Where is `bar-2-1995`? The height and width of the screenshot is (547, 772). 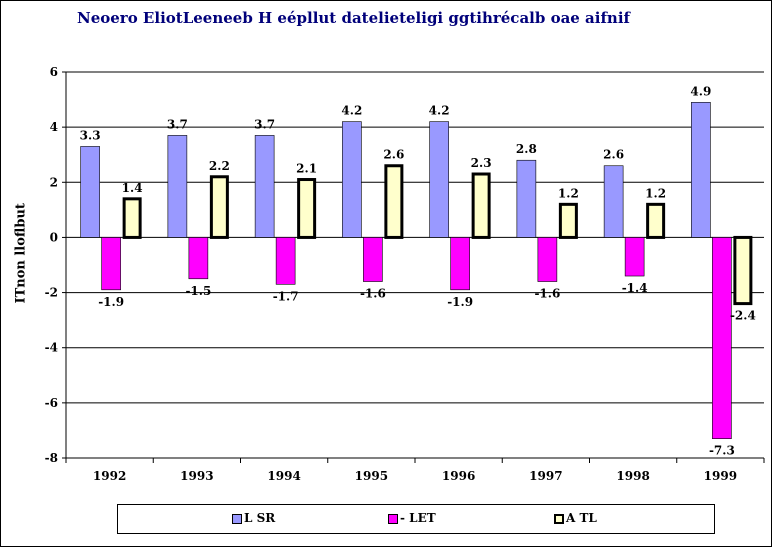 bar-2-1995 is located at coordinates (373, 259).